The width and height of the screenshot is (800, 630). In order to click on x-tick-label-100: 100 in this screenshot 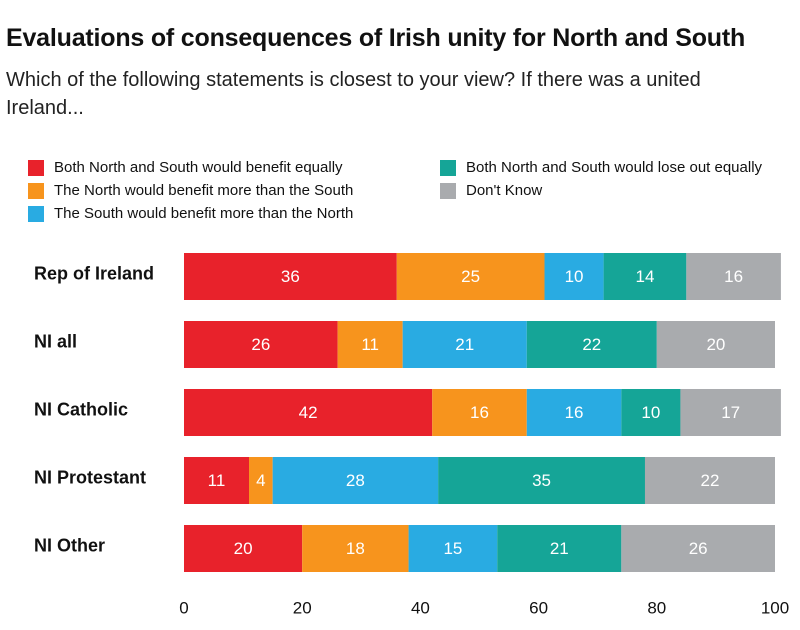, I will do `click(775, 607)`.